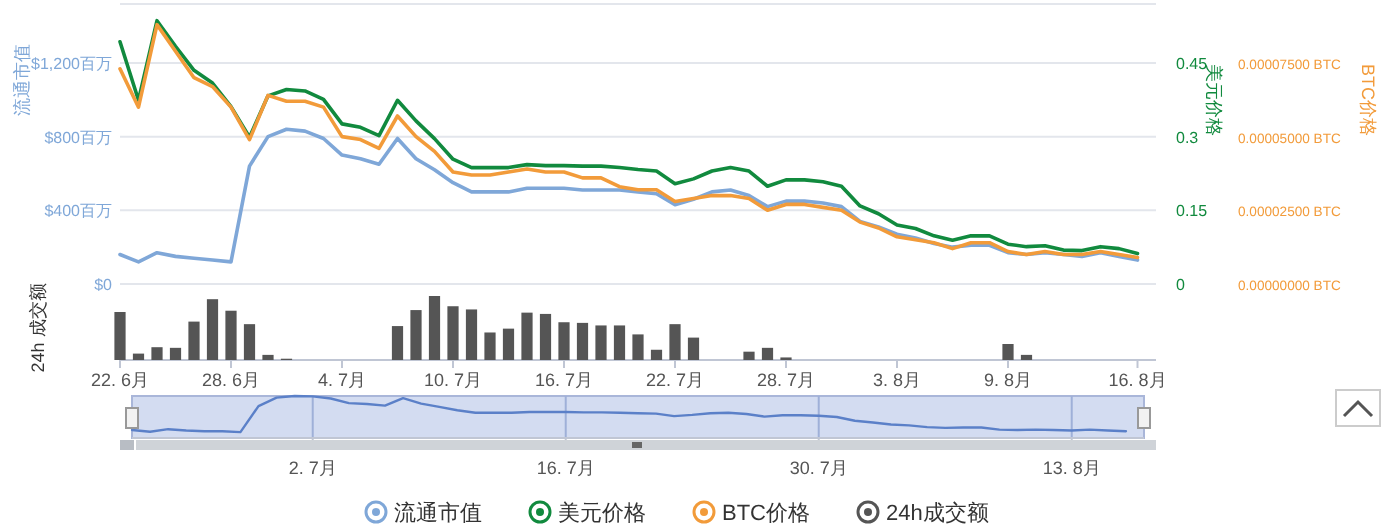 The height and width of the screenshot is (532, 1384). I want to click on legend-label: 流通市值, so click(438, 513).